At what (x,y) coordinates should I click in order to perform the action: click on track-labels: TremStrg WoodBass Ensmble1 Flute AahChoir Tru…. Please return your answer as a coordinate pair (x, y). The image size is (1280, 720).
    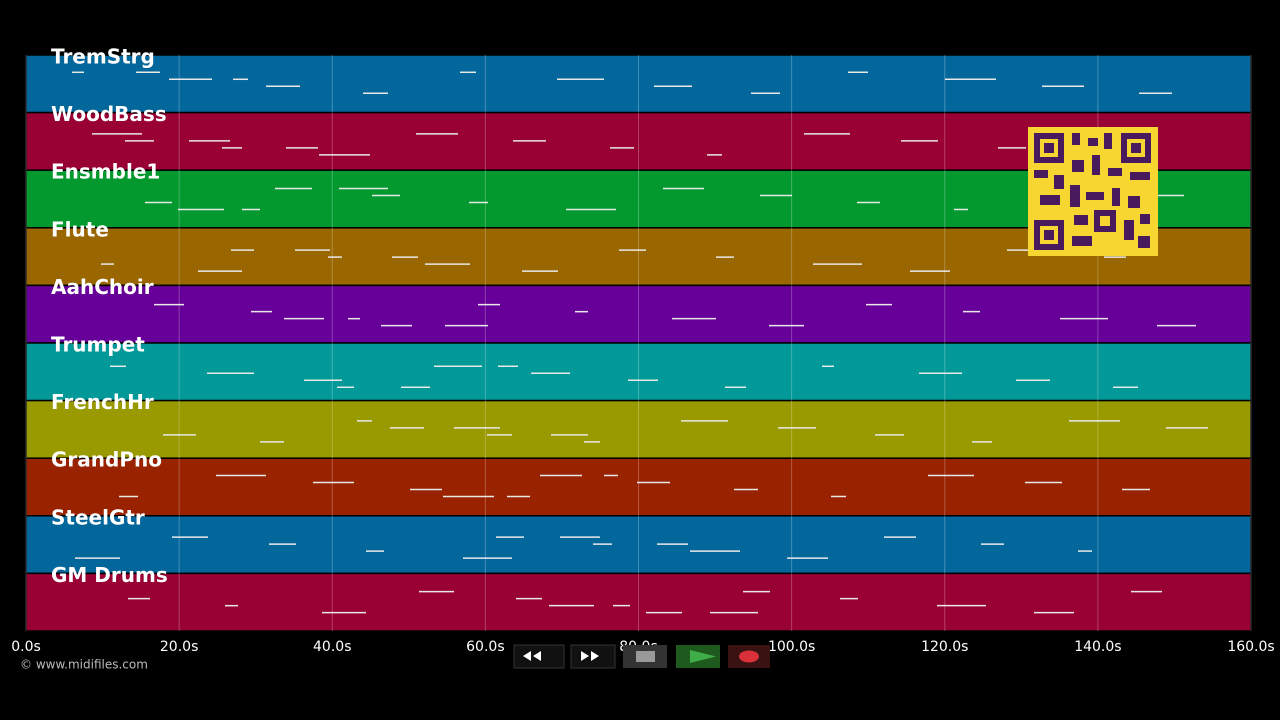
    Looking at the image, I should click on (109, 316).